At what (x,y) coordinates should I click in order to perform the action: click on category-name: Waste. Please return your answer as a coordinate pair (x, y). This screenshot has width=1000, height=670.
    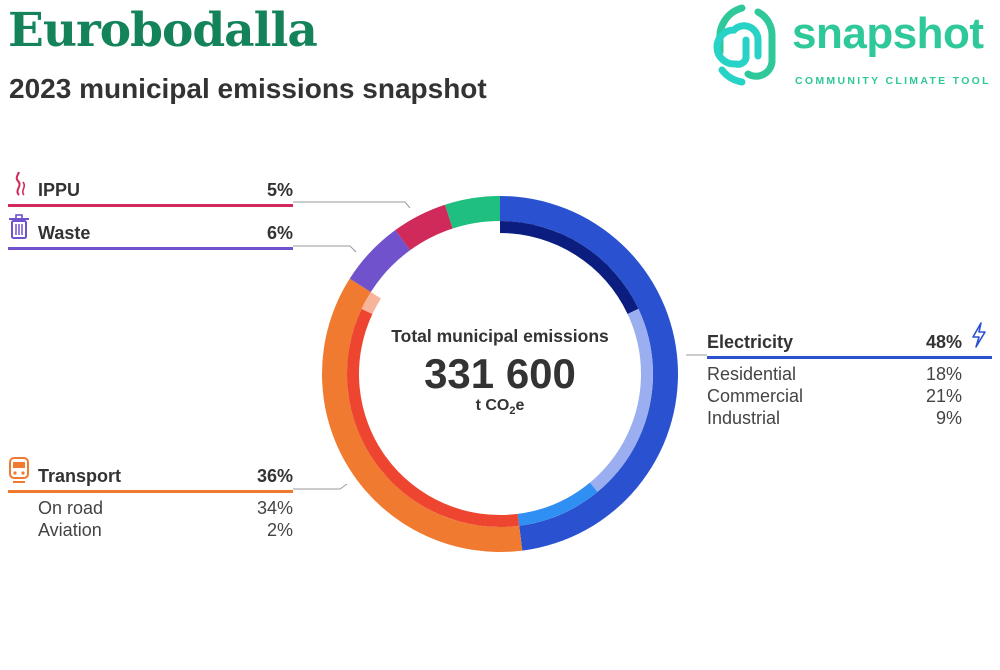
    Looking at the image, I should click on (64, 233).